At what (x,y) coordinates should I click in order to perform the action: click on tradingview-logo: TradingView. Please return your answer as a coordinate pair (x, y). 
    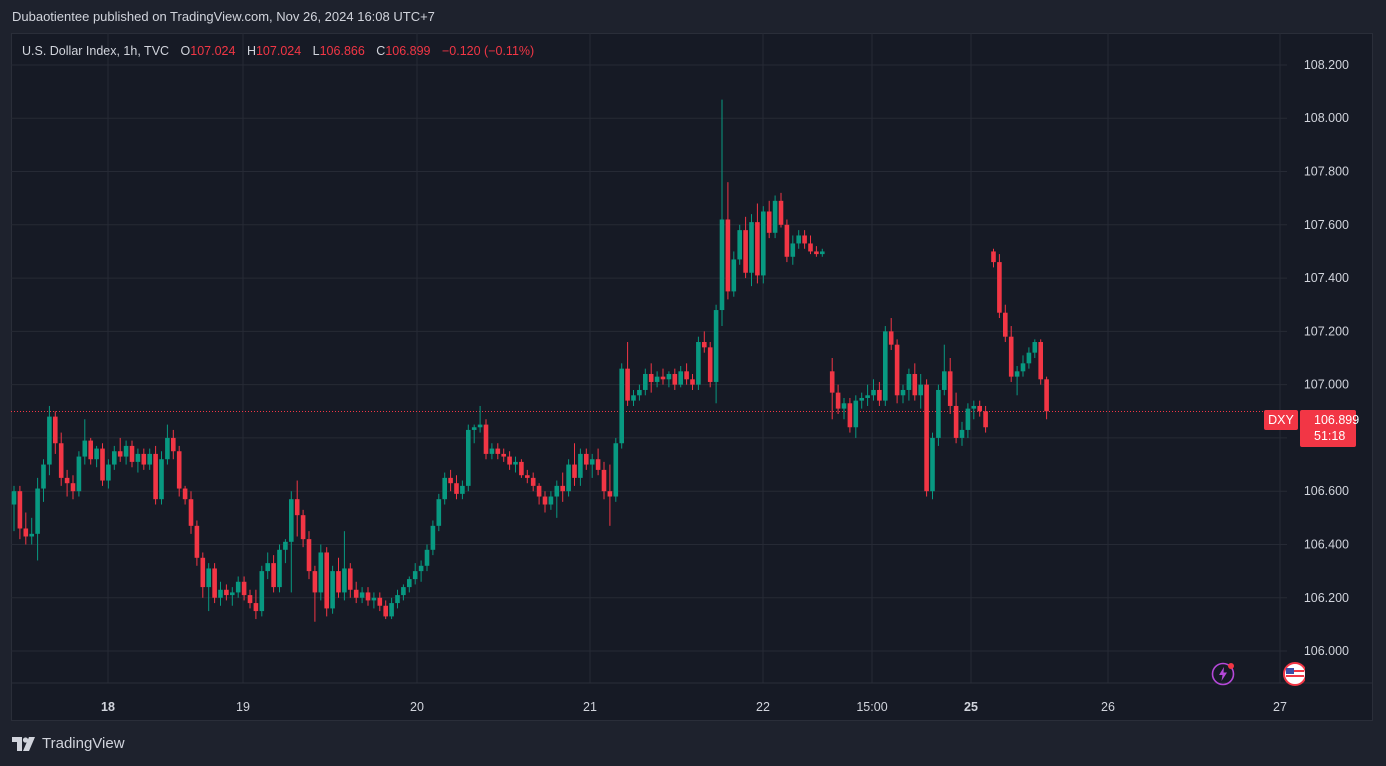
    Looking at the image, I should click on (68, 743).